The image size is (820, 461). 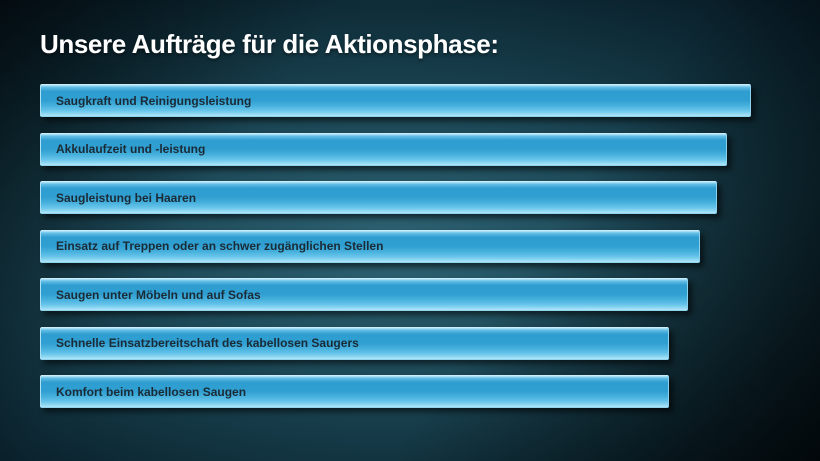 What do you see at coordinates (395, 100) in the screenshot?
I see `bar-item: Saugkraft und Reinigungsleistung` at bounding box center [395, 100].